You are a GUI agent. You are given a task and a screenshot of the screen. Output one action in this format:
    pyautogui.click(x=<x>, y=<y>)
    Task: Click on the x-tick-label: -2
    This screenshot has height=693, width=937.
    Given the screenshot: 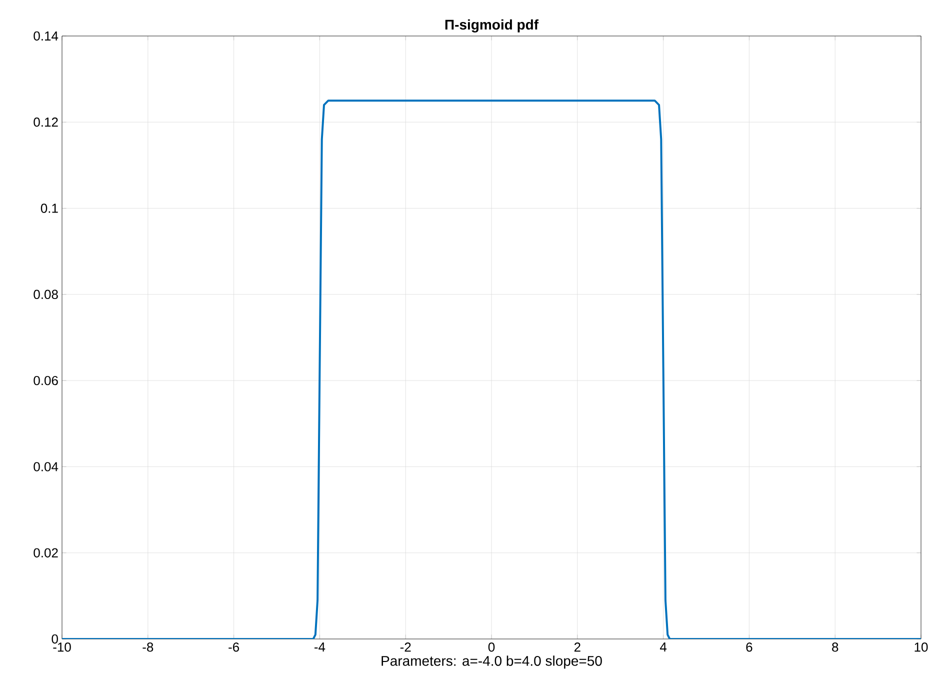 What is the action you would take?
    pyautogui.click(x=405, y=647)
    